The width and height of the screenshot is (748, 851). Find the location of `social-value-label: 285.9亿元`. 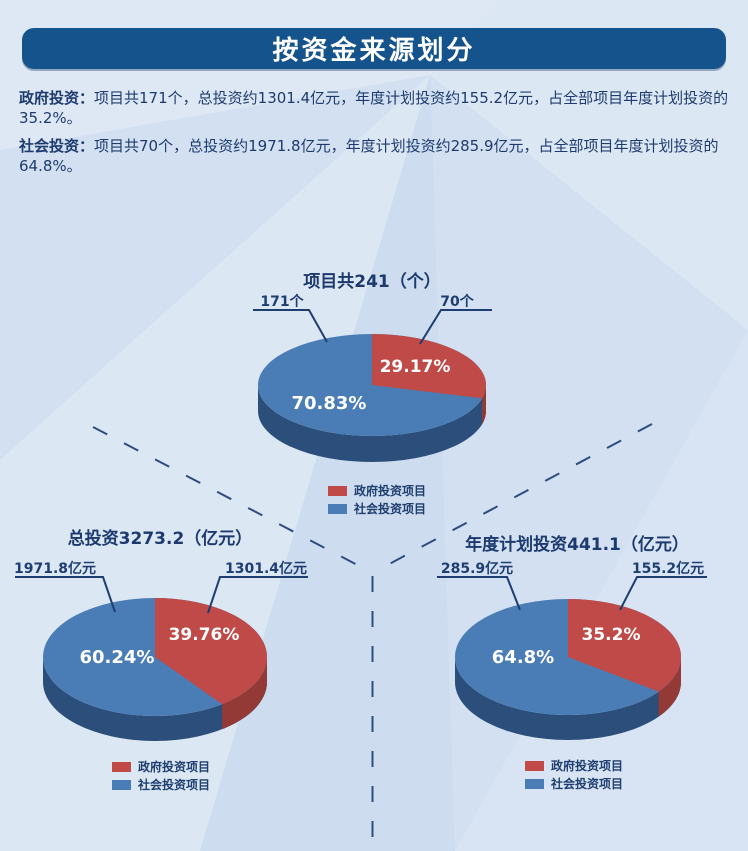

social-value-label: 285.9亿元 is located at coordinates (477, 568).